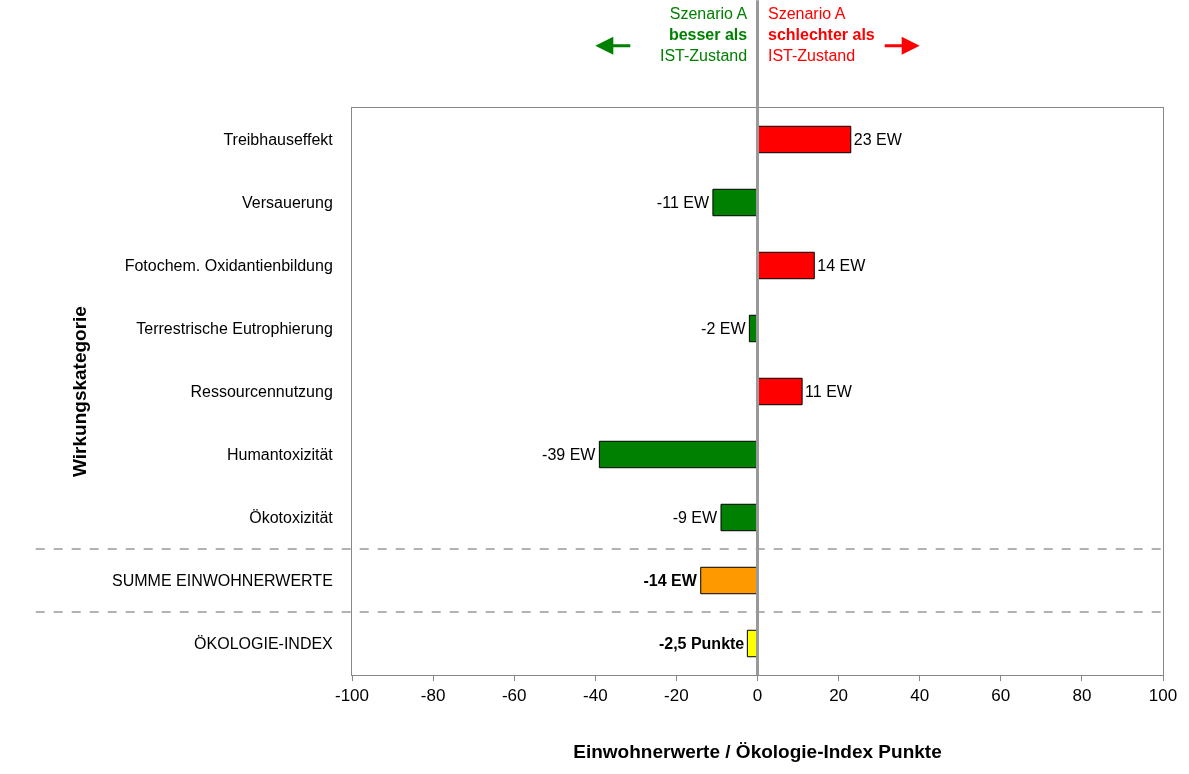 The height and width of the screenshot is (774, 1189). What do you see at coordinates (280, 455) in the screenshot?
I see `y-tick-label: Humantoxizität` at bounding box center [280, 455].